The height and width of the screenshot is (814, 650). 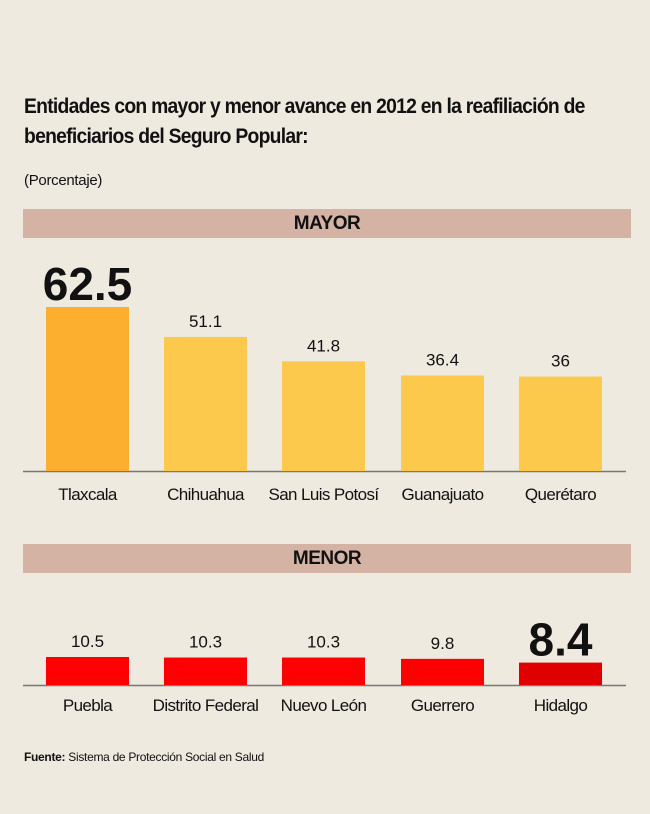 What do you see at coordinates (442, 671) in the screenshot?
I see `menor-bar-guerrero` at bounding box center [442, 671].